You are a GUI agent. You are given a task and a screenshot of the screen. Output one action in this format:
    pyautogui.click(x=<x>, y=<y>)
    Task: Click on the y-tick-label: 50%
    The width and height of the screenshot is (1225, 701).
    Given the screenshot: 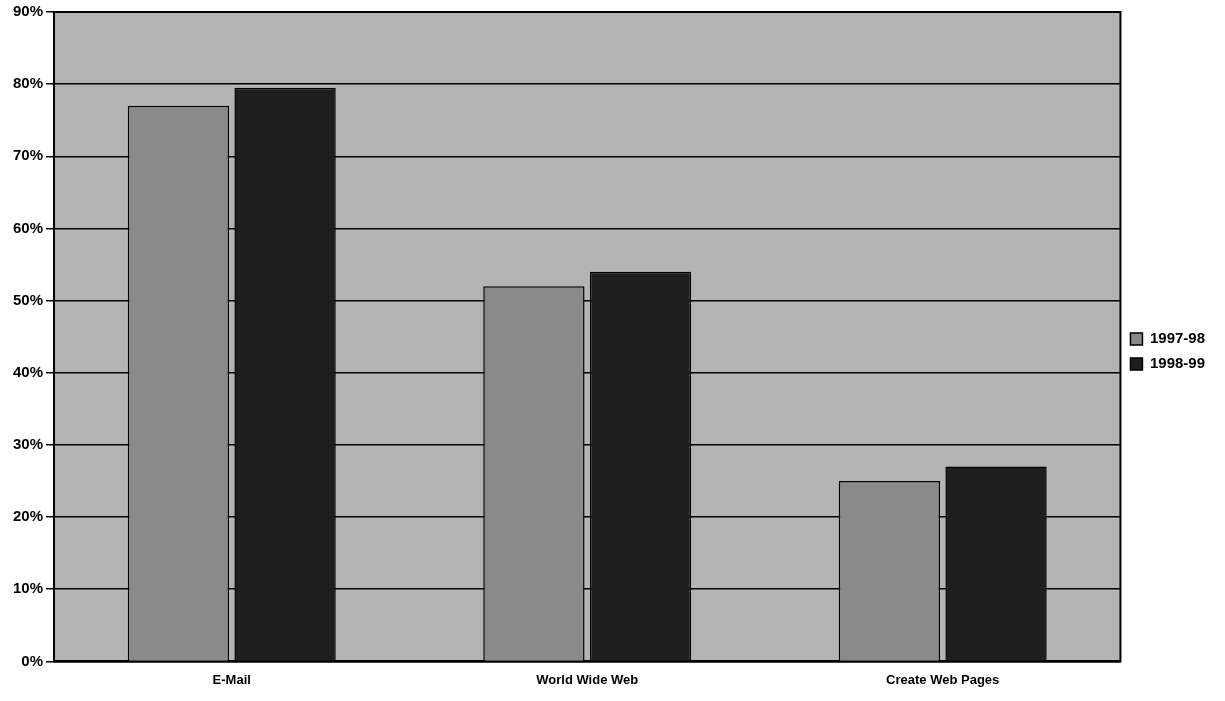 What is the action you would take?
    pyautogui.click(x=28, y=299)
    